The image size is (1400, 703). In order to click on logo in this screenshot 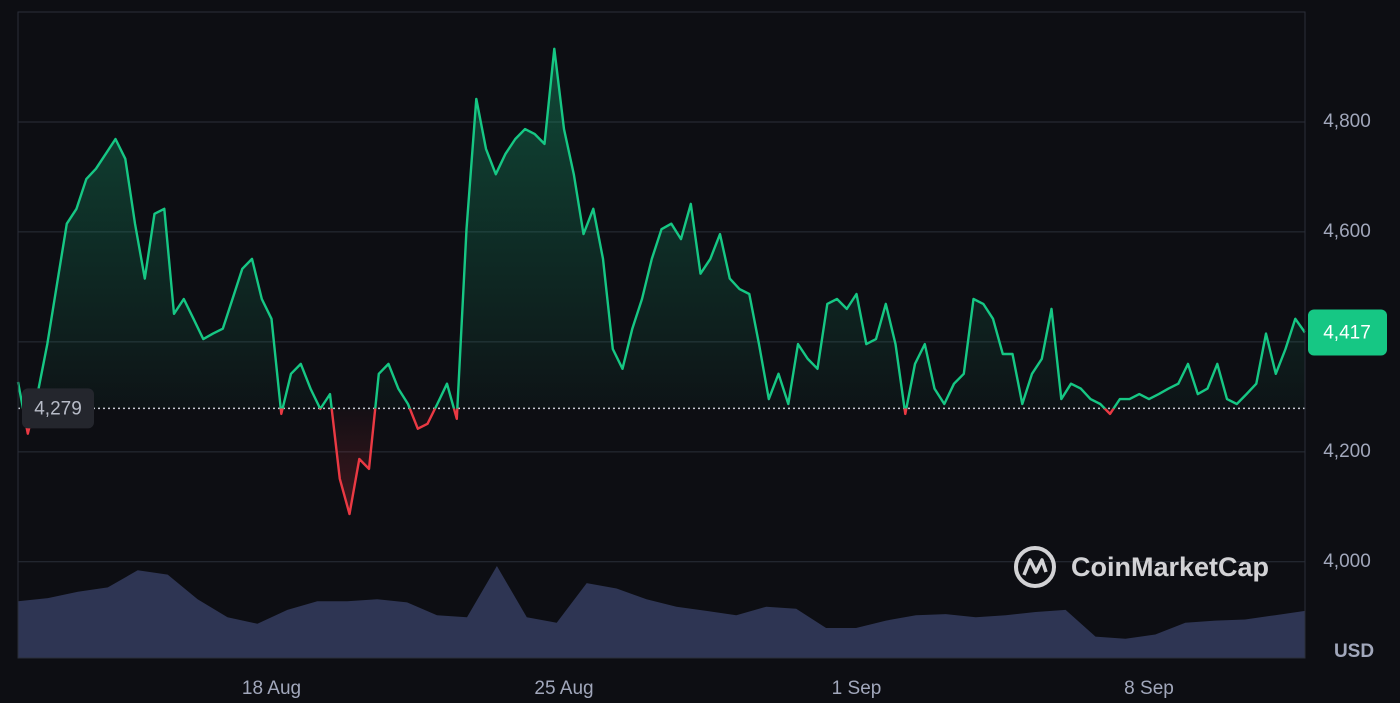, I will do `click(1035, 567)`.